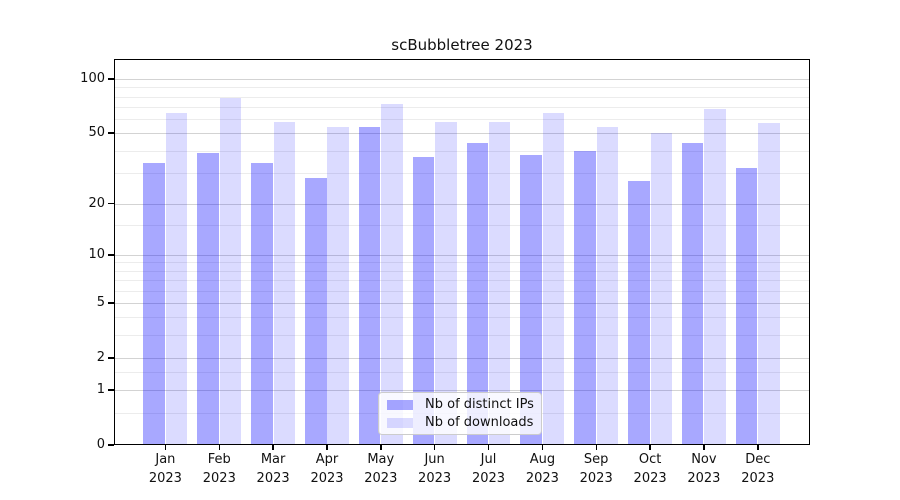 The width and height of the screenshot is (900, 500). I want to click on bar-distinct-ips-nov, so click(692, 294).